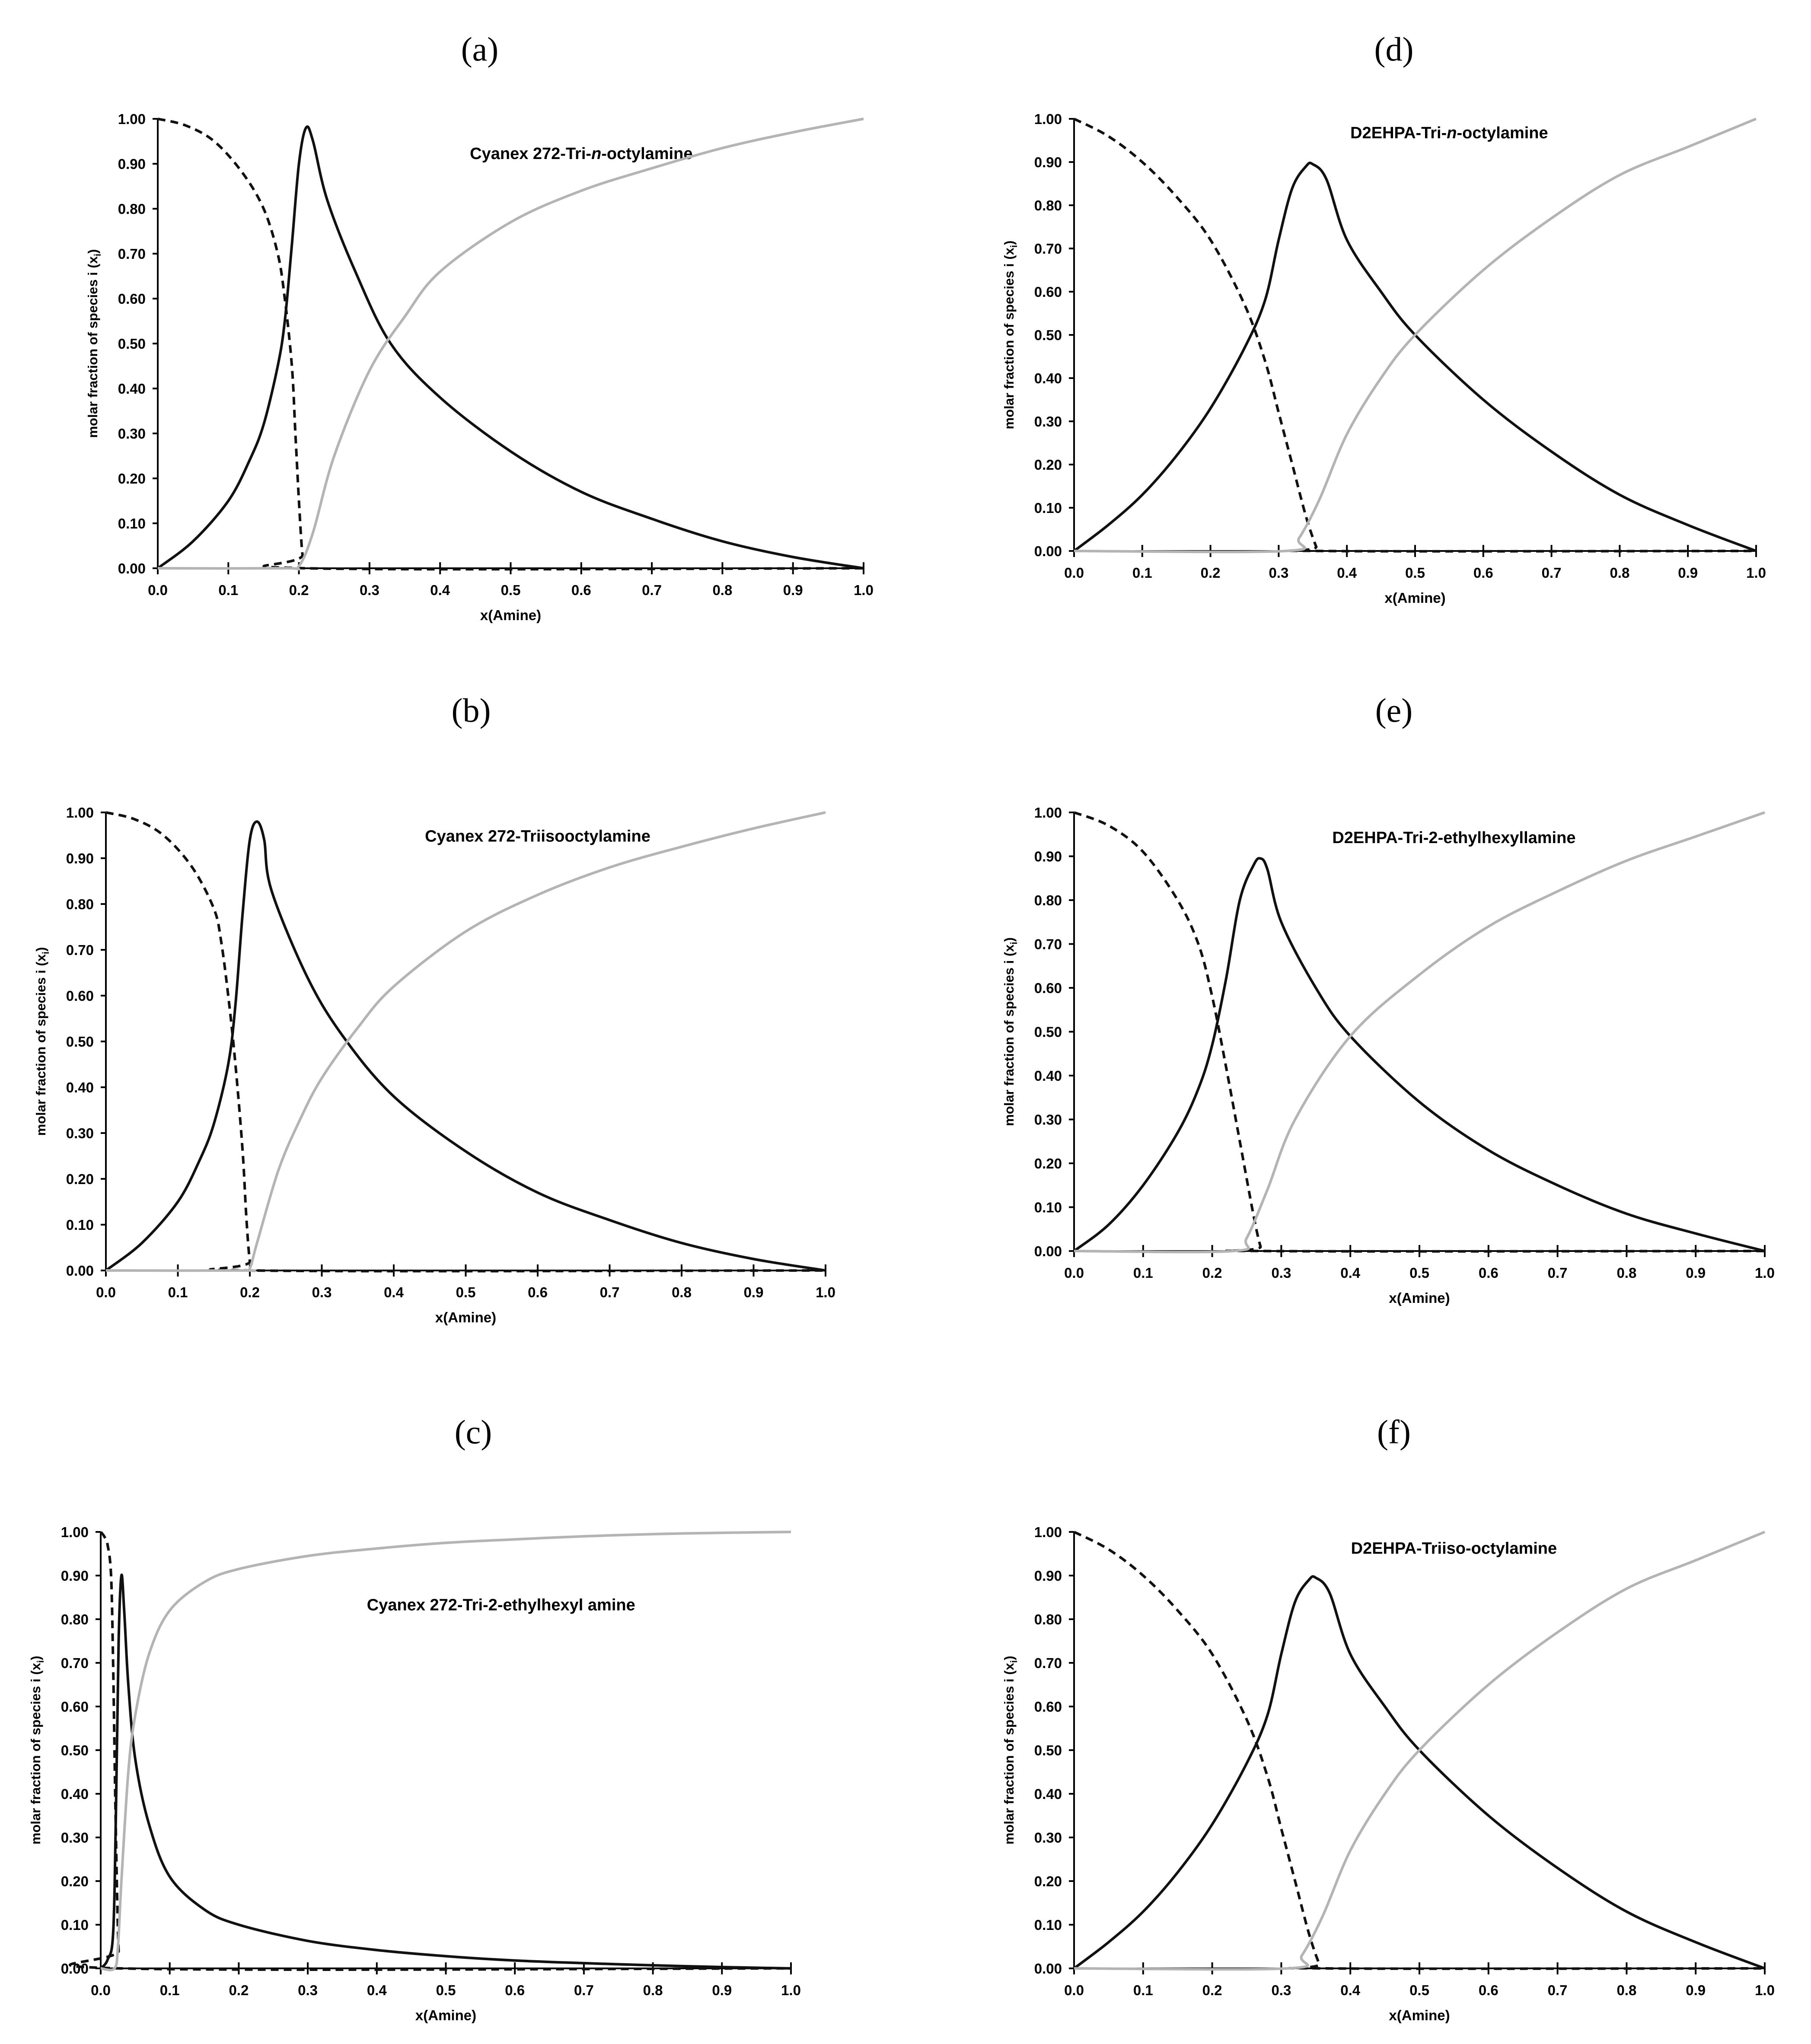 This screenshot has width=1811, height=2044. I want to click on panel-label: (b), so click(471, 710).